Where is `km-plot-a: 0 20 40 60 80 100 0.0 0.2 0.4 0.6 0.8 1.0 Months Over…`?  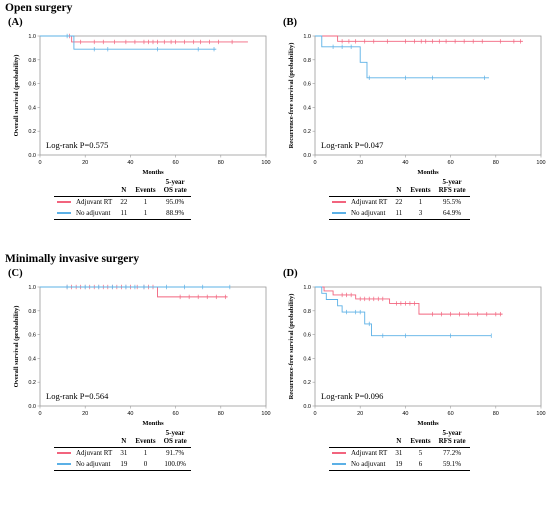
km-plot-a: 0 20 40 60 80 100 0.0 0.2 0.4 0.6 0.8 1.0 Months Over… is located at coordinates (142, 104).